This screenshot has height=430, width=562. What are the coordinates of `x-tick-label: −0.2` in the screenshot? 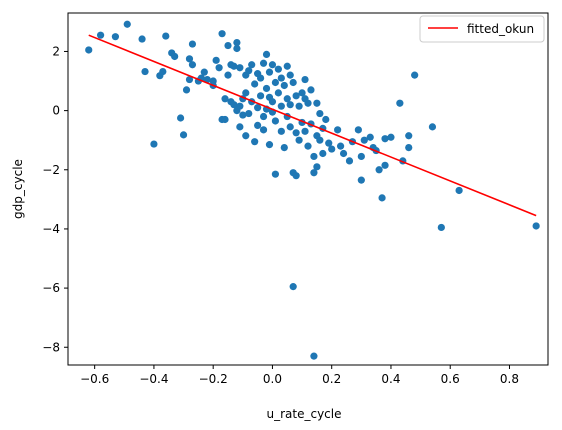 It's located at (213, 379).